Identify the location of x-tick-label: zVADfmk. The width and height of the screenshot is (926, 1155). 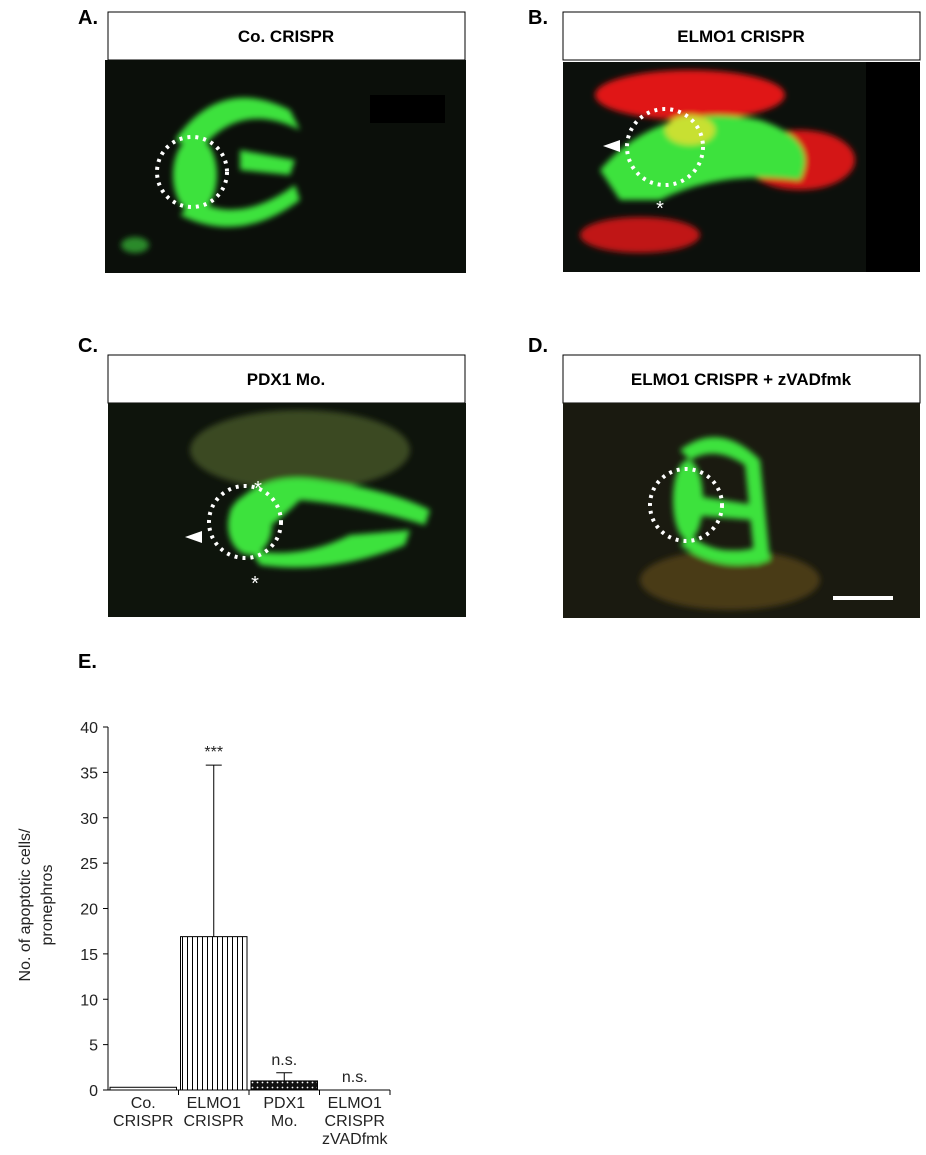
(355, 1139).